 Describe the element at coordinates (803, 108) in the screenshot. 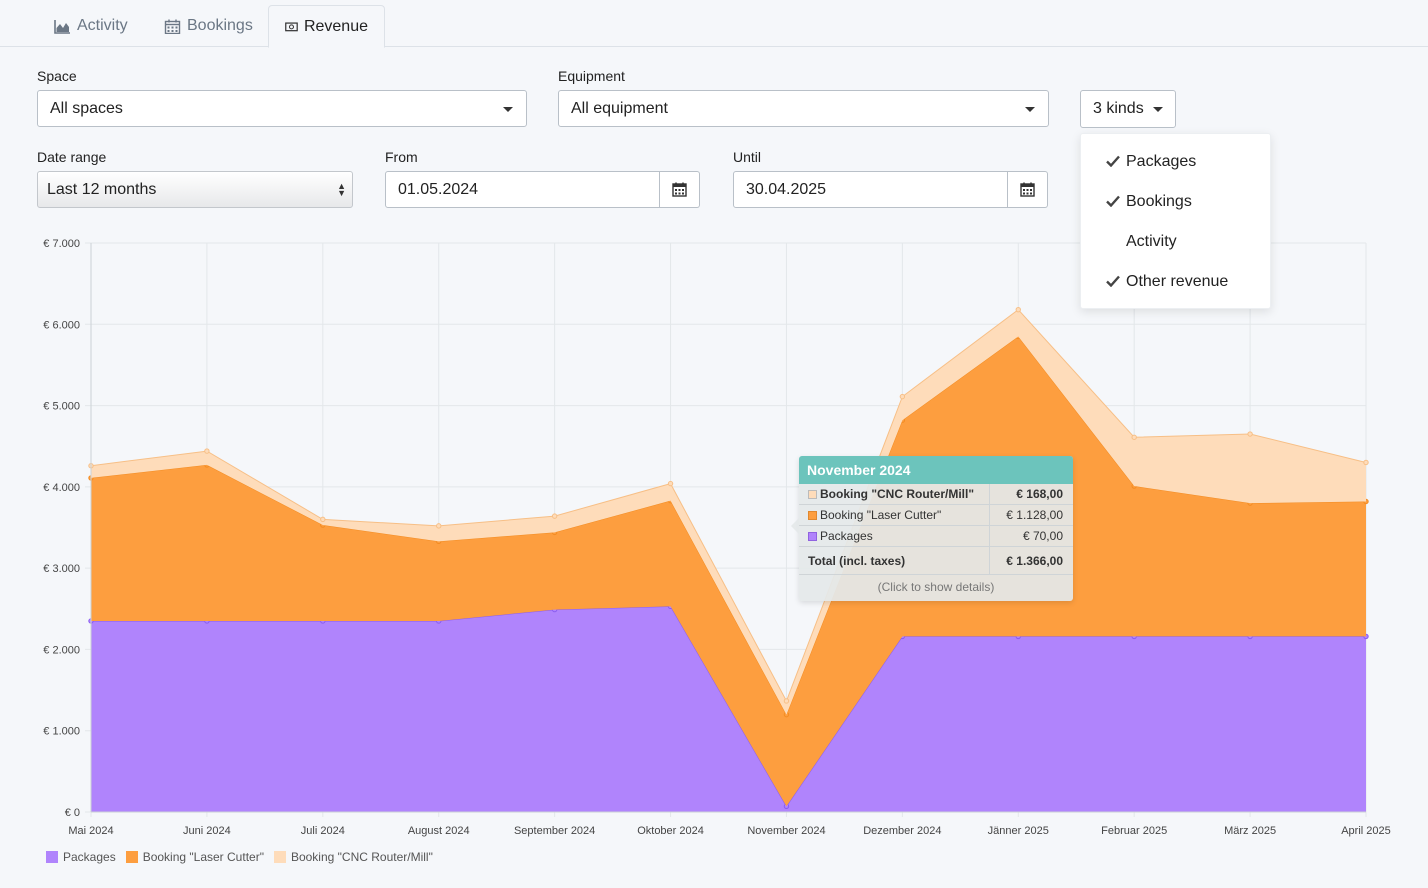

I see `equipment-select: All equipment` at that location.